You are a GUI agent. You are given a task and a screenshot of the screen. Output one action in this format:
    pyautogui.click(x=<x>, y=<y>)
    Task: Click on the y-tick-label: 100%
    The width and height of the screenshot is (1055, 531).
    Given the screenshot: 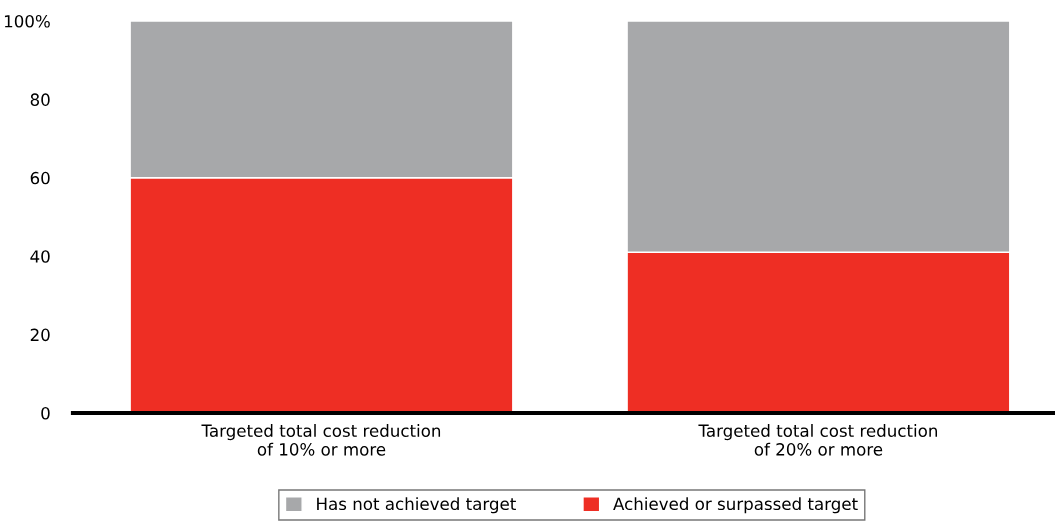 What is the action you would take?
    pyautogui.click(x=27, y=21)
    